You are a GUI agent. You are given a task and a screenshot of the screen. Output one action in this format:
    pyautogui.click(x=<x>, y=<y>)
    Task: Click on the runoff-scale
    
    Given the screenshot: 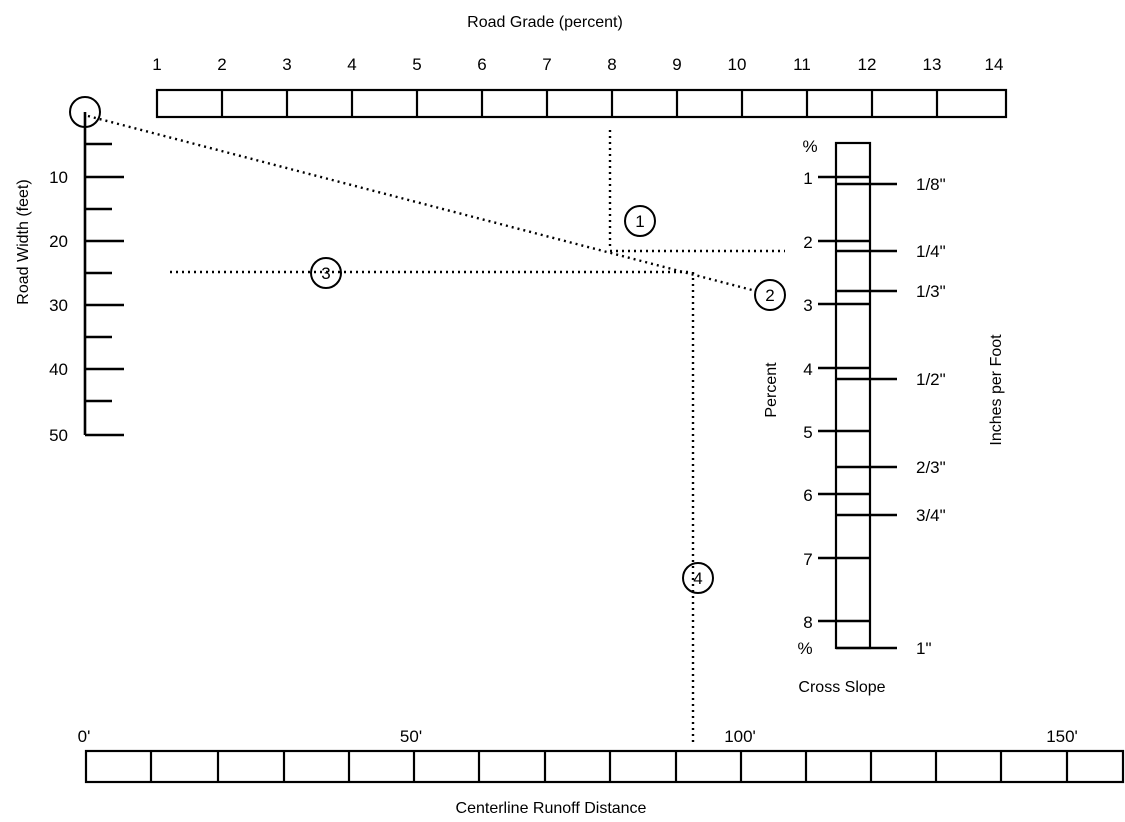 What is the action you would take?
    pyautogui.click(x=604, y=766)
    